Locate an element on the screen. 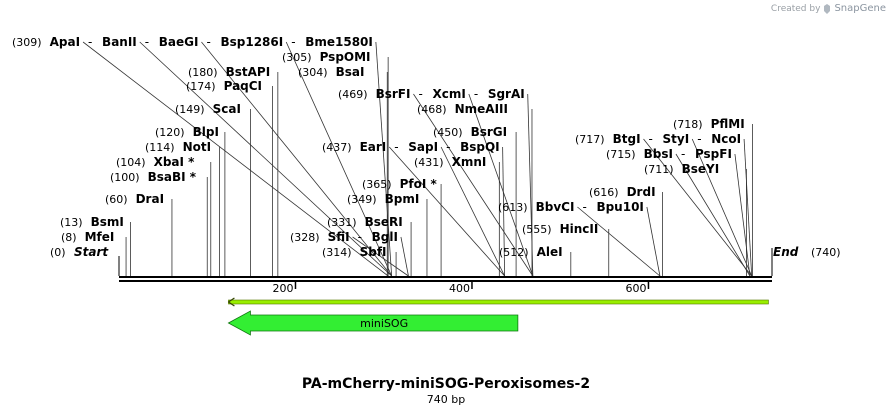  enzyme-name: BbsI is located at coordinates (658, 154).